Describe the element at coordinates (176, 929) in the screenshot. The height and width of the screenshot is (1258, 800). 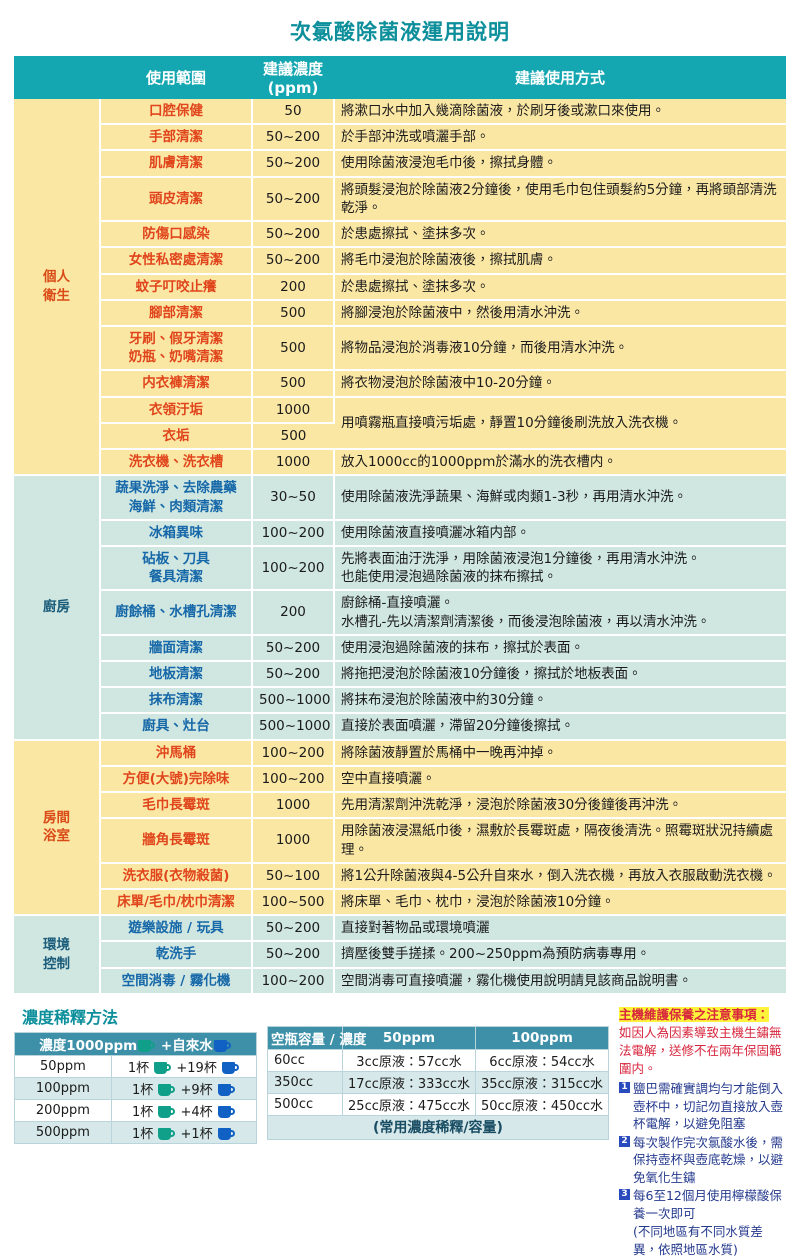
I see `scope-cell: 遊樂設施 / 玩具` at that location.